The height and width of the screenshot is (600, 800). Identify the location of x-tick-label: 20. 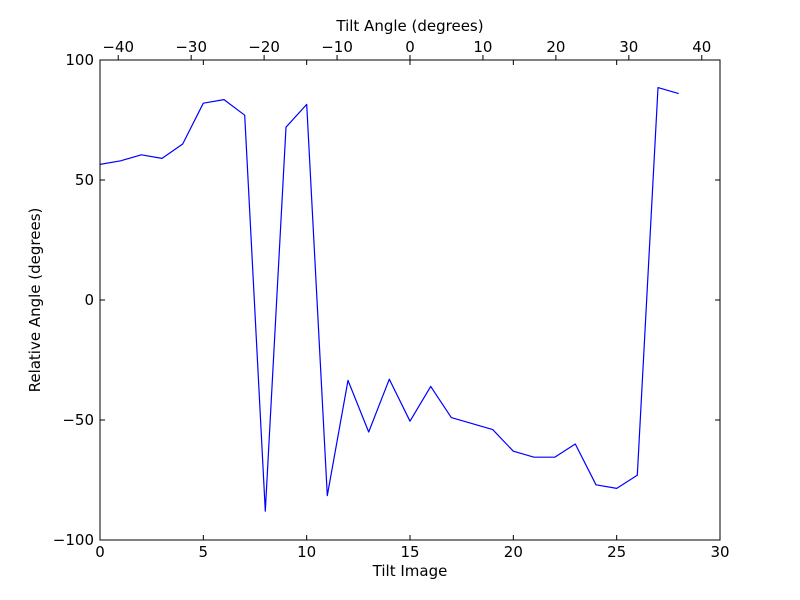
(513, 552).